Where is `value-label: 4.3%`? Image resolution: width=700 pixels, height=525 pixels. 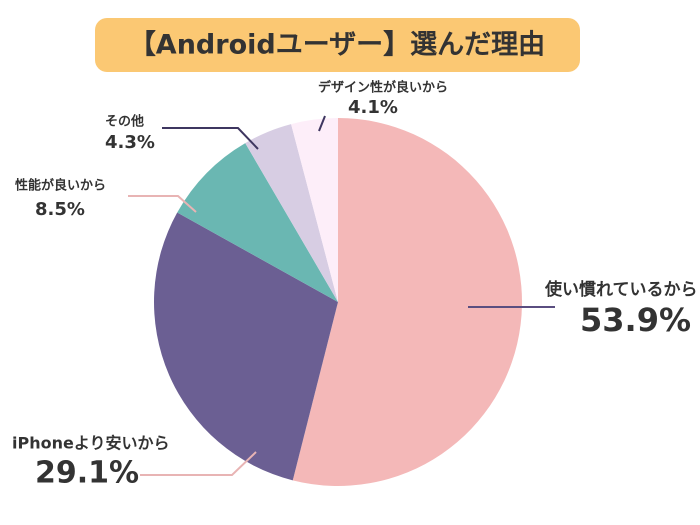
value-label: 4.3% is located at coordinates (130, 142).